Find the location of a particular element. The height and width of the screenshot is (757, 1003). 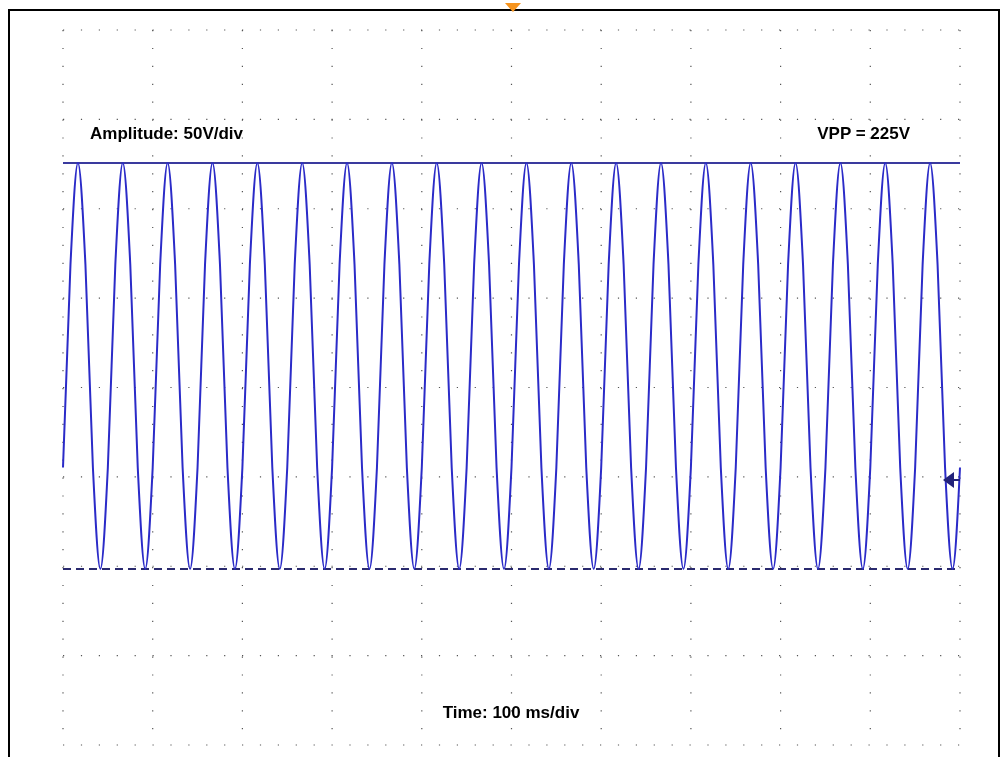

text: Amplitude: 50V/div is located at coordinates (167, 133).